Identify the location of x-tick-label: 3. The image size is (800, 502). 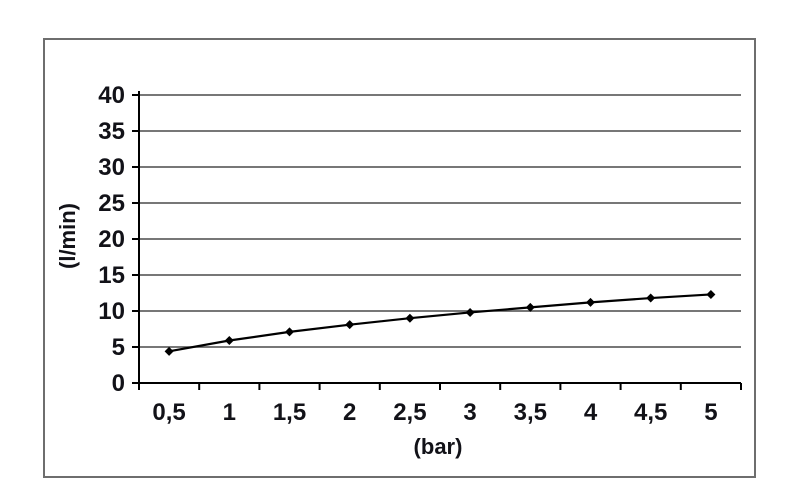
(469, 412).